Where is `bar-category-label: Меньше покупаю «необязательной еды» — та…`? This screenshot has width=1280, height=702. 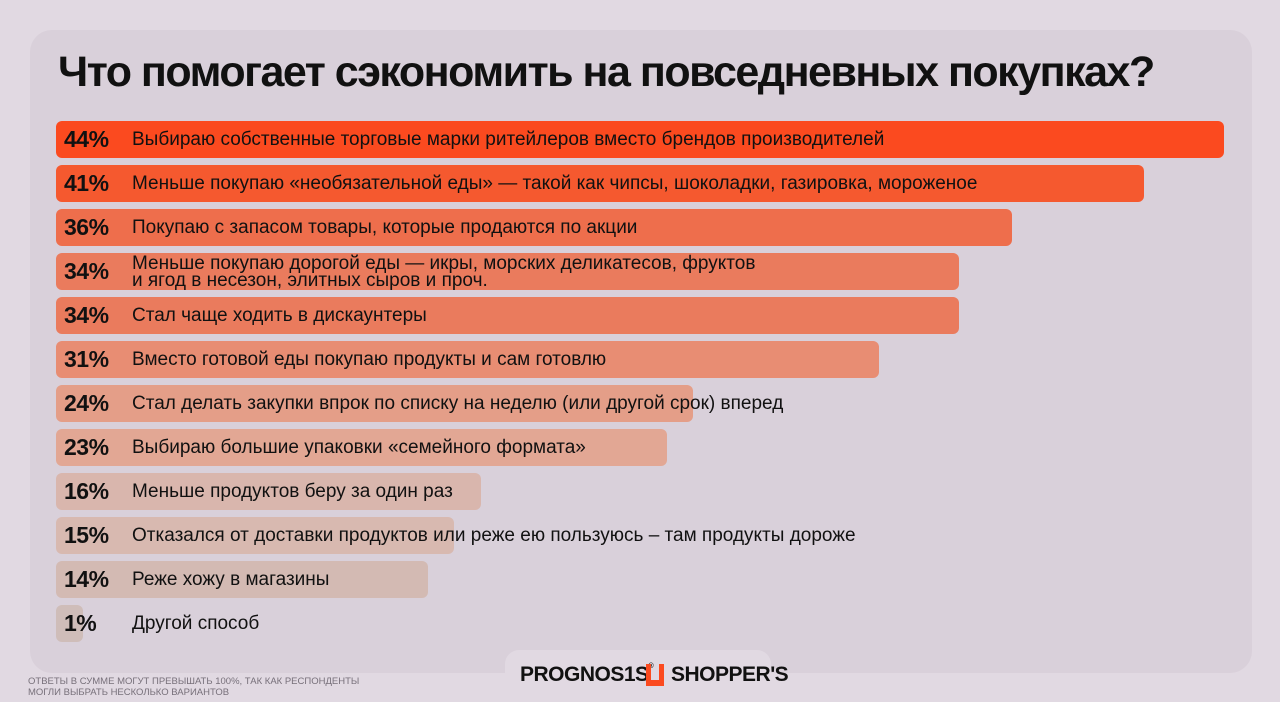 bar-category-label: Меньше покупаю «необязательной еды» — та… is located at coordinates (555, 183).